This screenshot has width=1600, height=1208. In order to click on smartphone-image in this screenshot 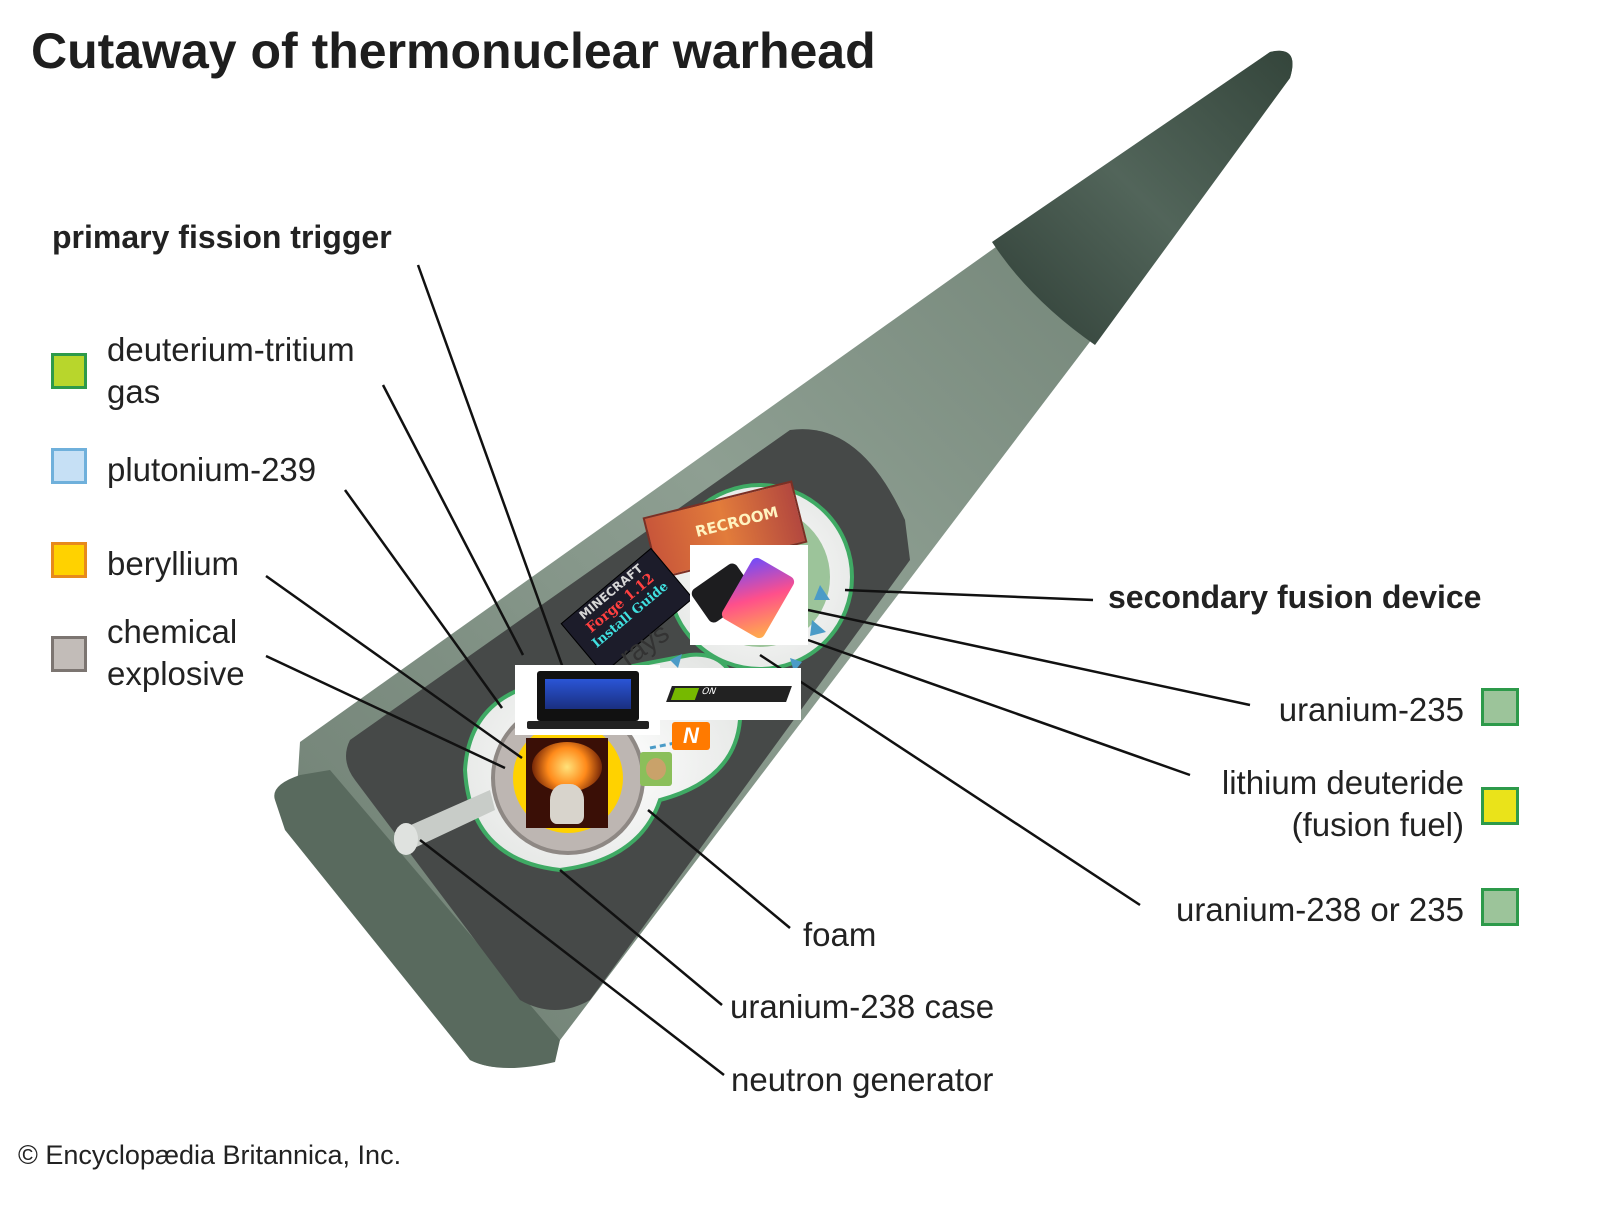, I will do `click(748, 595)`.